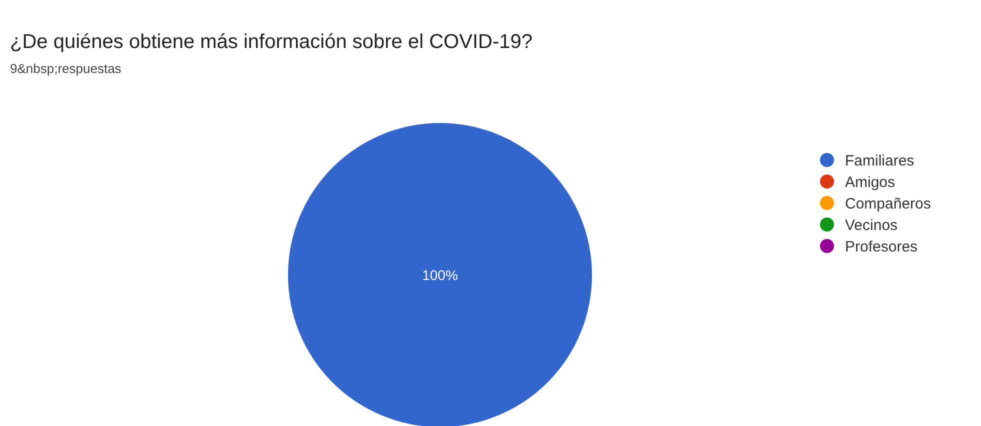  Describe the element at coordinates (871, 225) in the screenshot. I see `legend-label: Vecinos` at that location.